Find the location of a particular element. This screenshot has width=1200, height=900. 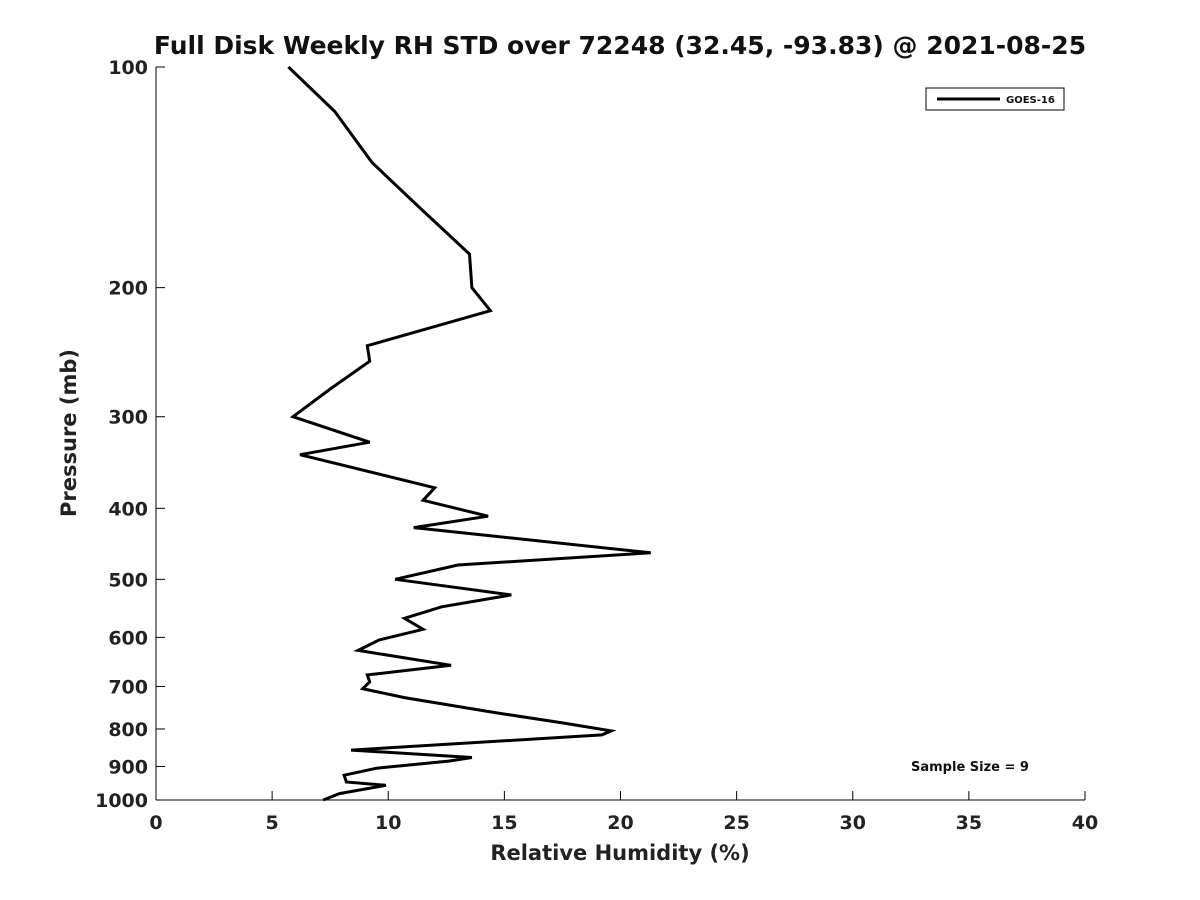

x-tick-label: 10 is located at coordinates (388, 823).